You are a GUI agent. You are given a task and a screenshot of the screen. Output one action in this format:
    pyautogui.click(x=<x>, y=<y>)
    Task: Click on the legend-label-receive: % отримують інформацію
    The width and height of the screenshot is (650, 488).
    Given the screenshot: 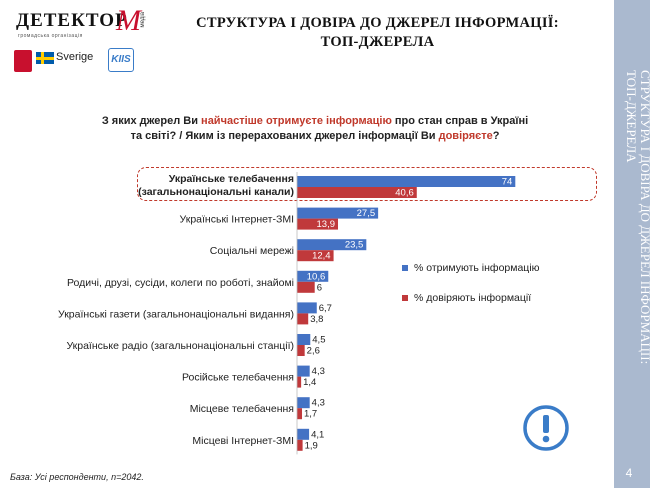 What is the action you would take?
    pyautogui.click(x=477, y=268)
    